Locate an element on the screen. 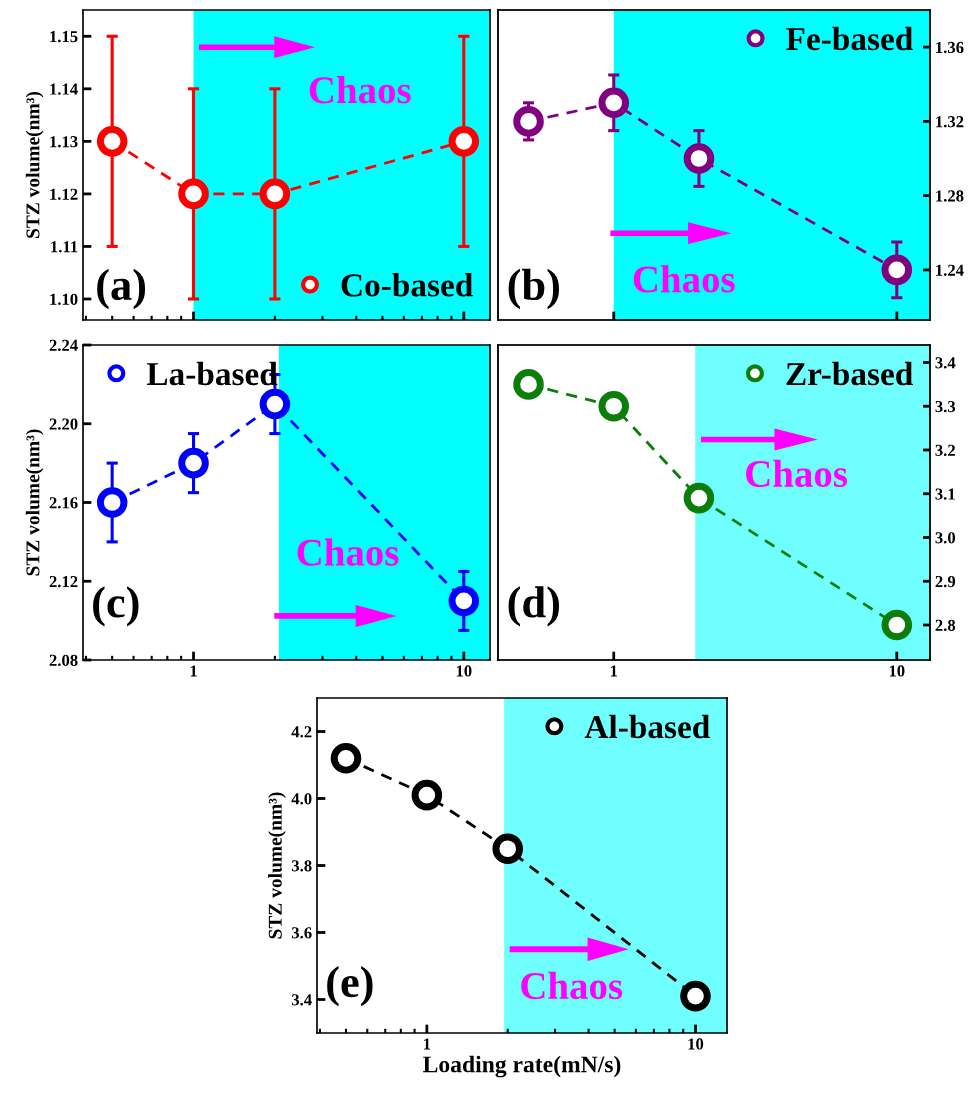  y2-tick-label: 2.9 is located at coordinates (945, 582).